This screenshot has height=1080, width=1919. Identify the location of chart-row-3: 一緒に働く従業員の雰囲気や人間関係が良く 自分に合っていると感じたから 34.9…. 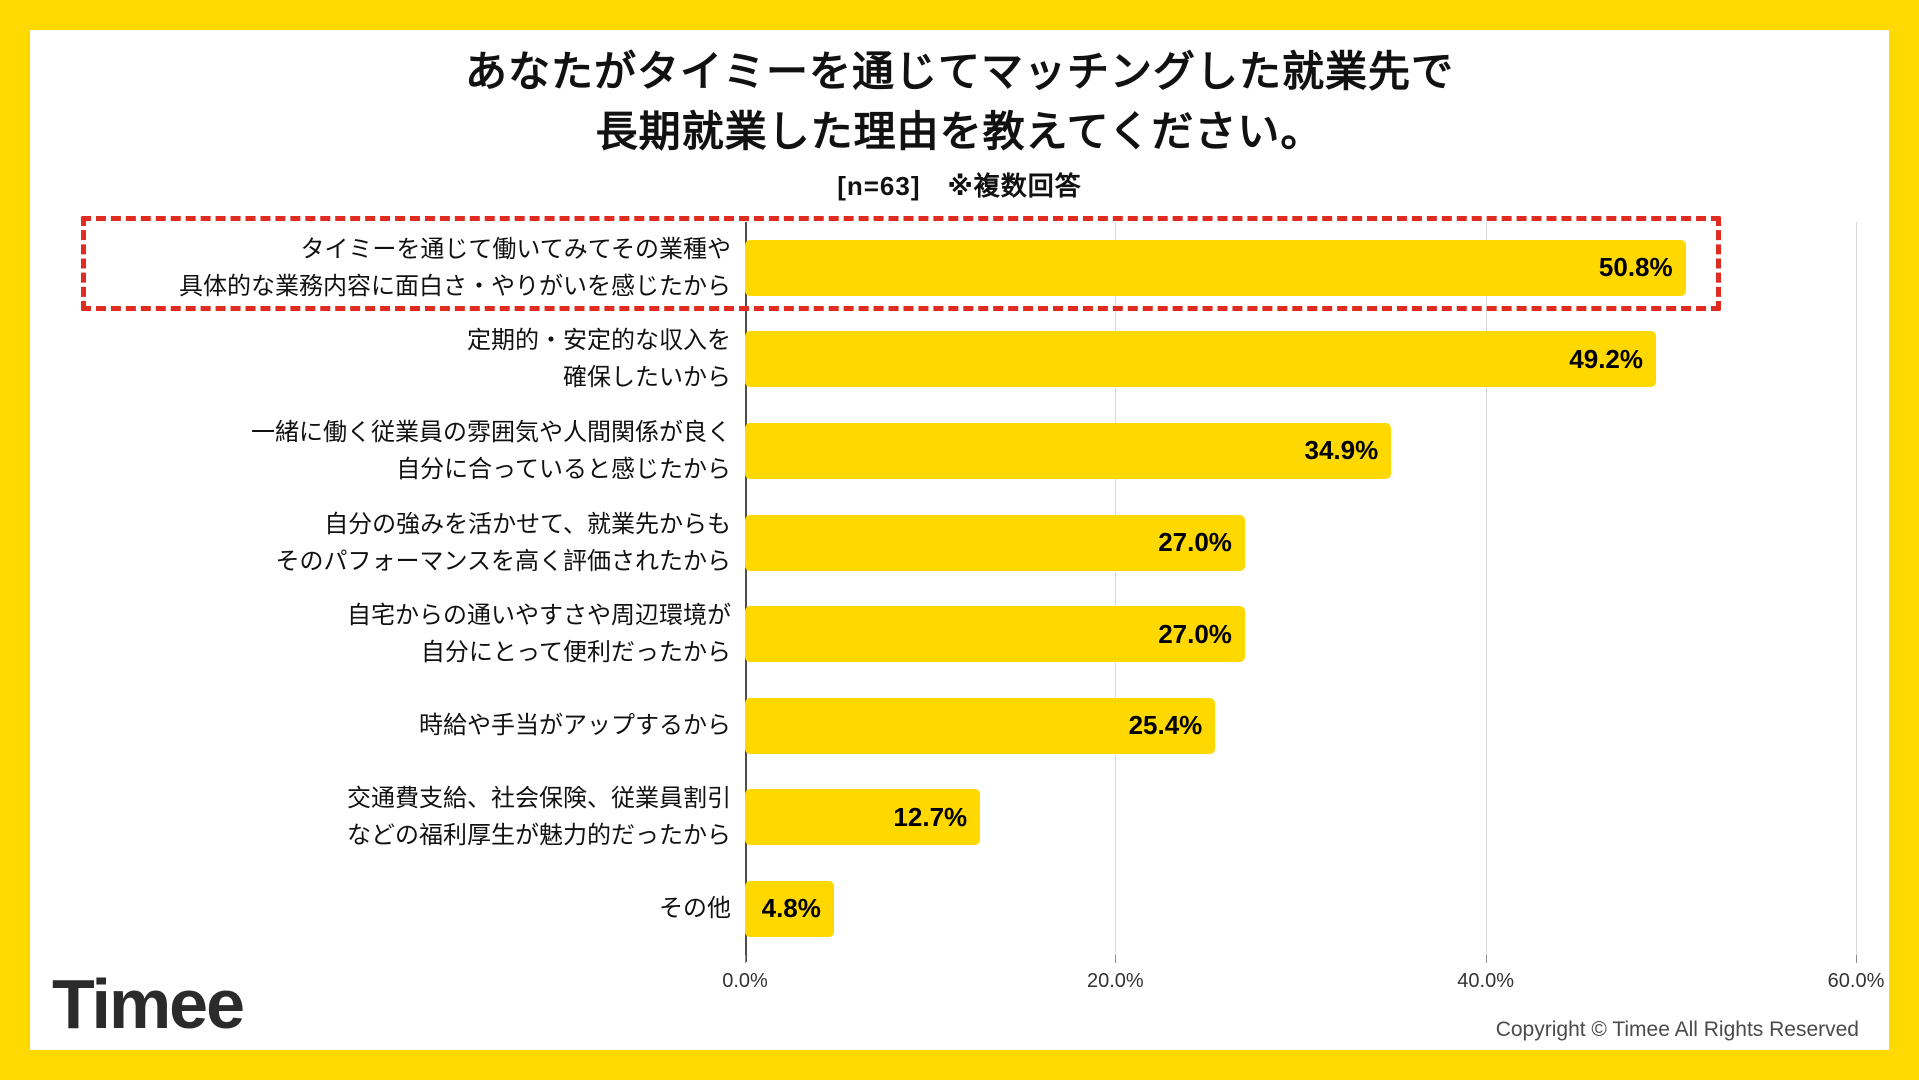
(943, 451).